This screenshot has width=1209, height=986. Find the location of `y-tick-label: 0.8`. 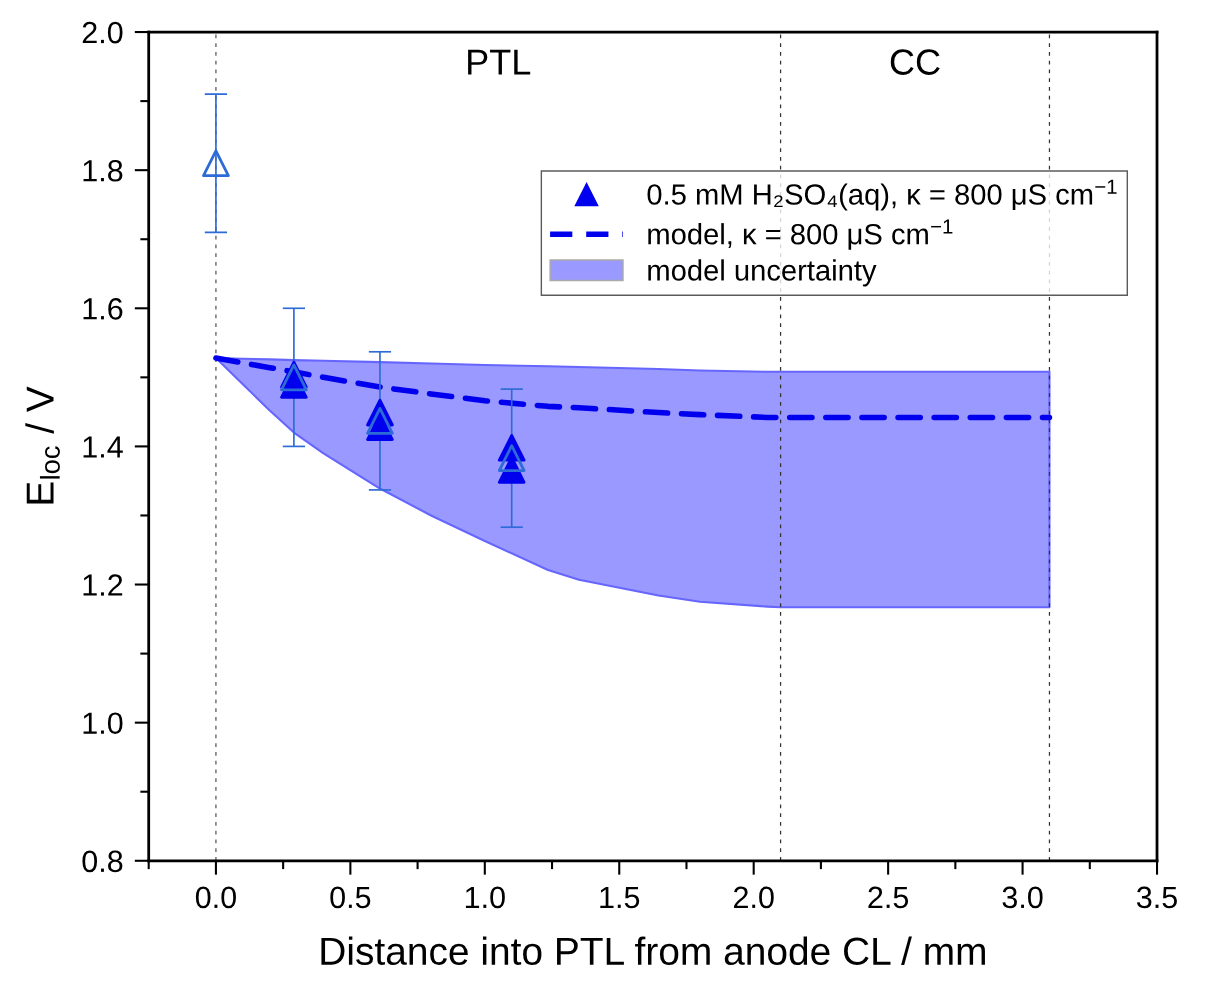

y-tick-label: 0.8 is located at coordinates (102, 861).